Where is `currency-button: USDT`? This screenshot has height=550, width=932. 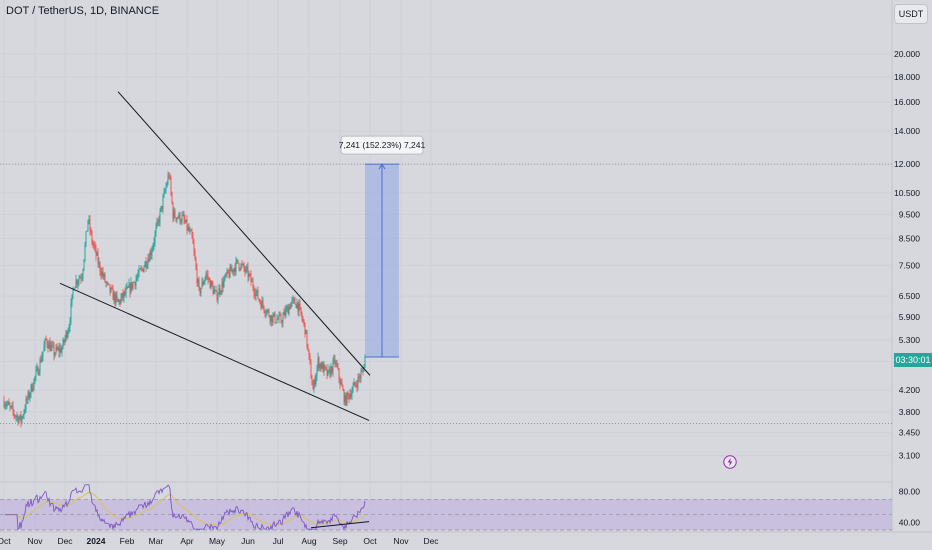
currency-button: USDT is located at coordinates (911, 14).